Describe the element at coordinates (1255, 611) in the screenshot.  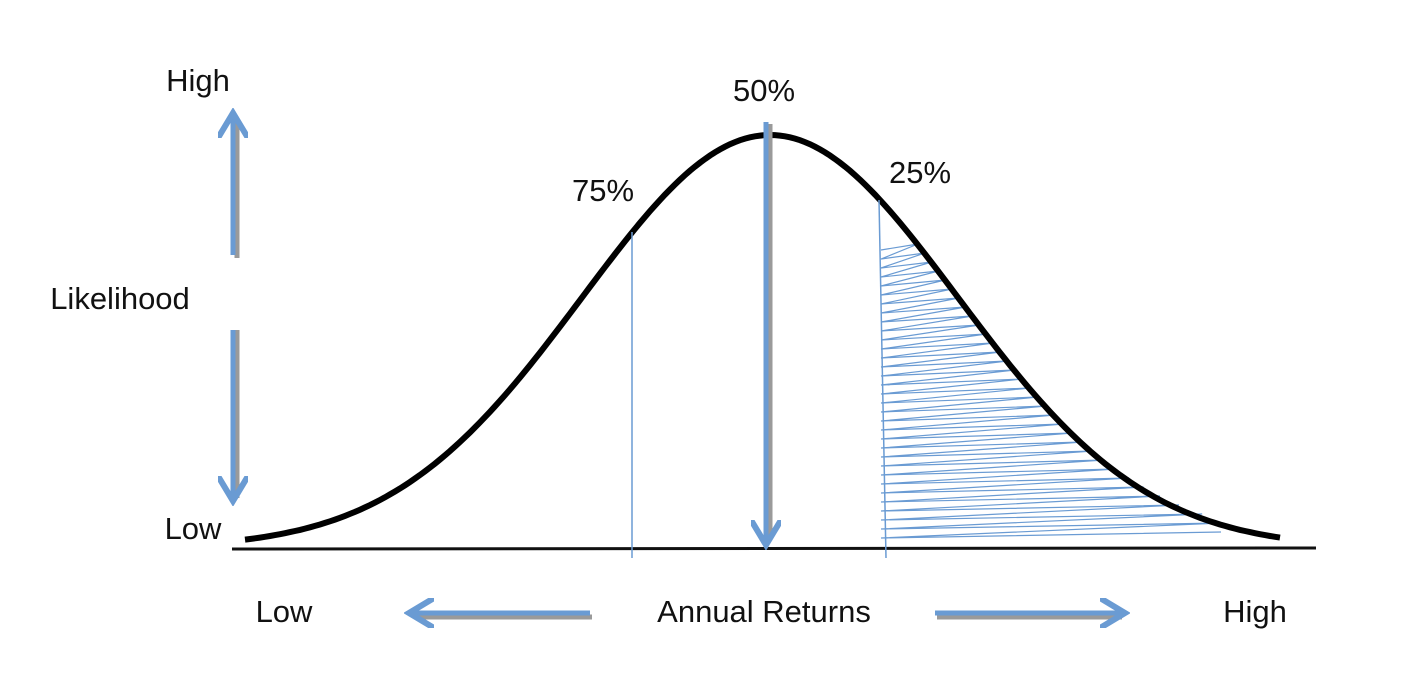
I see `x-high-label: High` at that location.